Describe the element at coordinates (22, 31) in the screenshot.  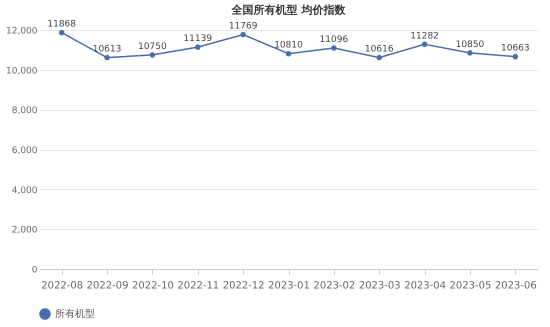
I see `y-tick-label: 12,000` at that location.